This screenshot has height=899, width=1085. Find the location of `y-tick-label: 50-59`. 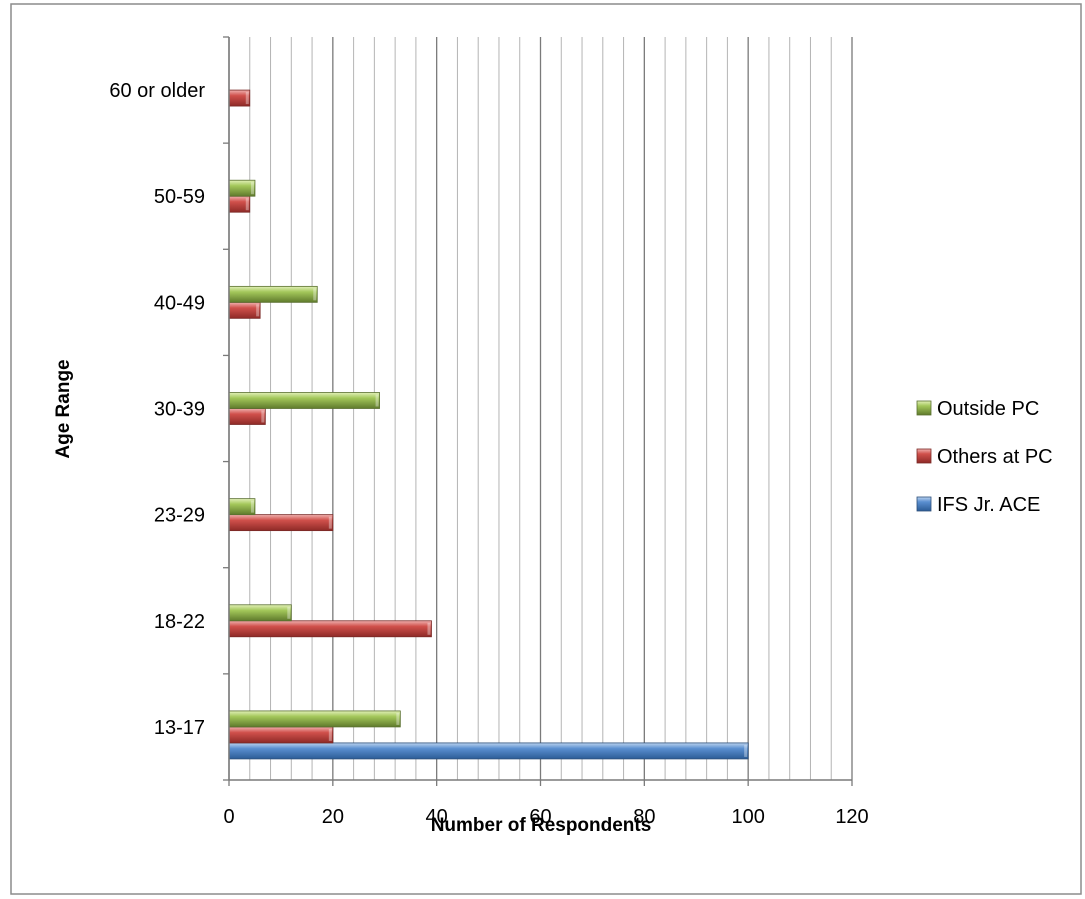

y-tick-label: 50-59 is located at coordinates (179, 197).